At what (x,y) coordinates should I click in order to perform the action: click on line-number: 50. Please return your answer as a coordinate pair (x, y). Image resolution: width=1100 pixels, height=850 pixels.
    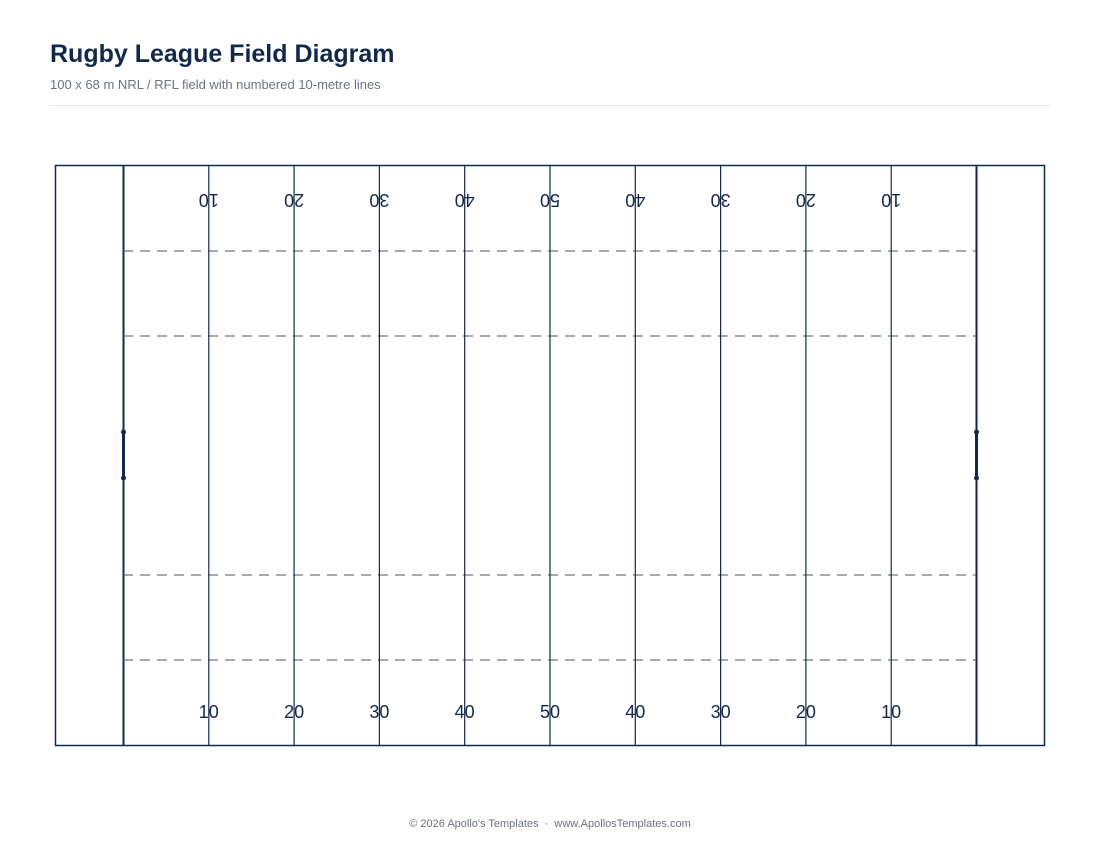
    Looking at the image, I should click on (550, 712).